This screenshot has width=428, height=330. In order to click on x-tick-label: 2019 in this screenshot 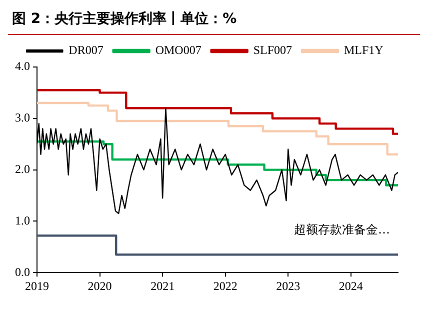, I will do `click(37, 285)`.